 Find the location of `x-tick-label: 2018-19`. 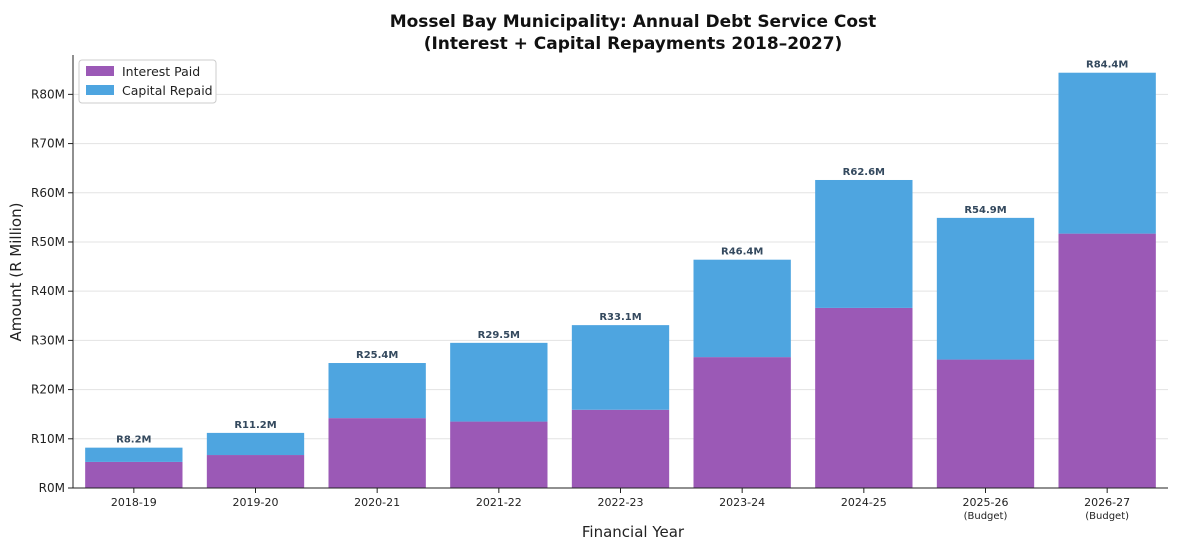

x-tick-label: 2018-19 is located at coordinates (134, 502).